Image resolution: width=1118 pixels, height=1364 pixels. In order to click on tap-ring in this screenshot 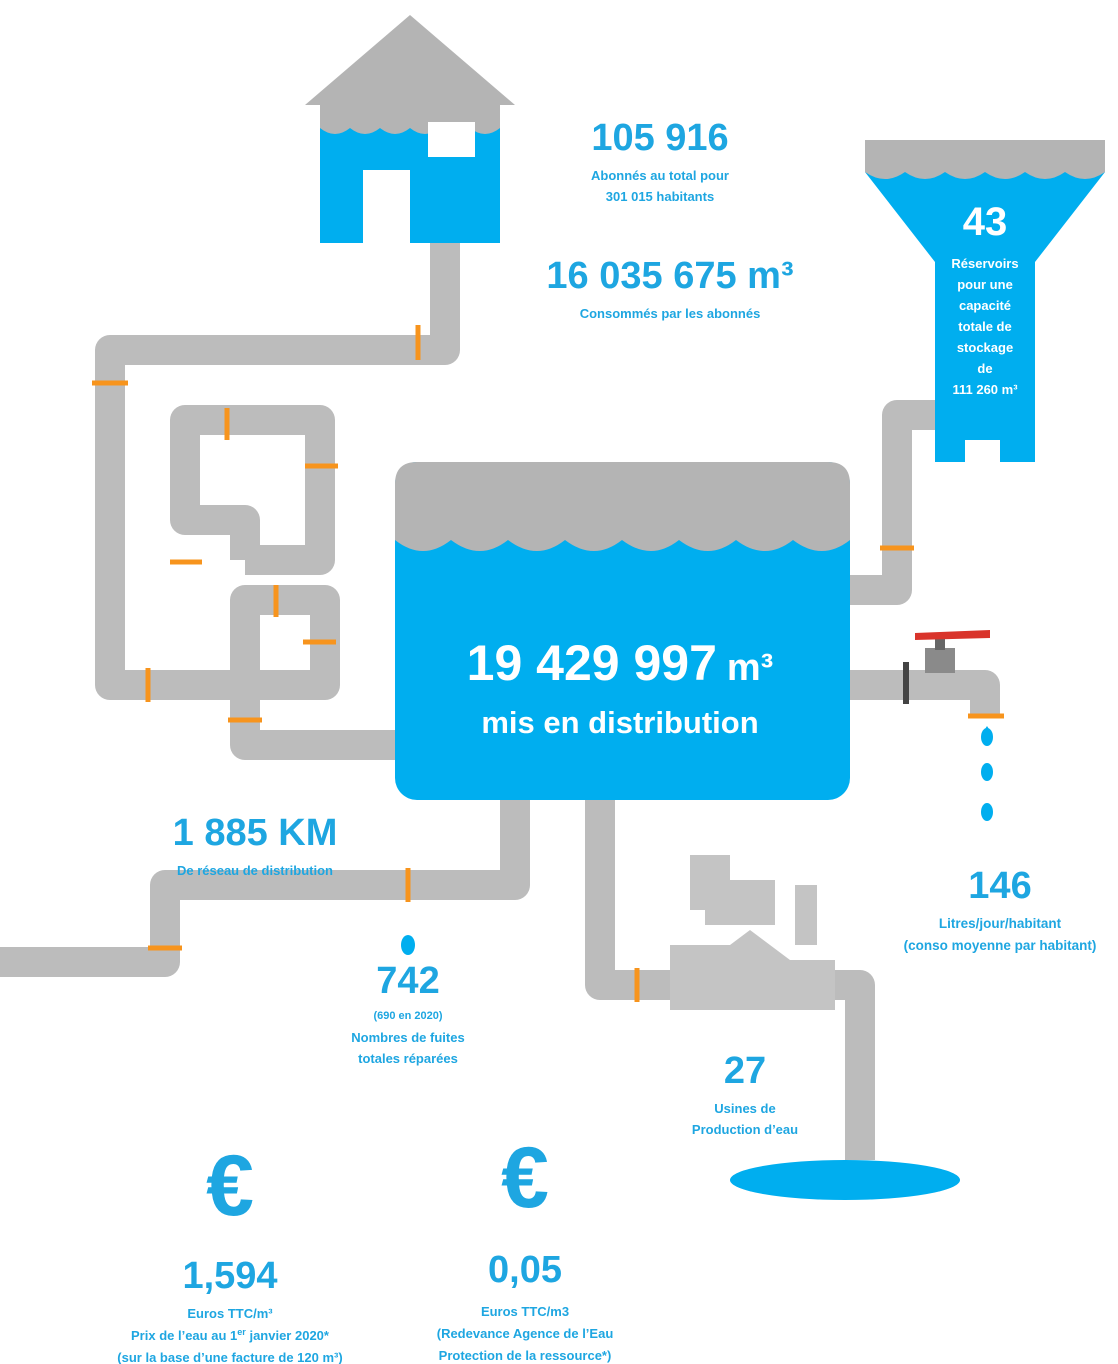, I will do `click(906, 683)`.